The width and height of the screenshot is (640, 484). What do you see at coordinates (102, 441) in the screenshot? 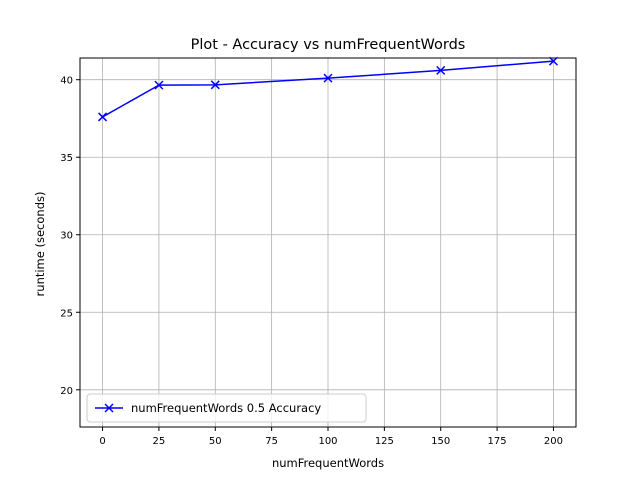
I see `x-tick-label-0: 0` at bounding box center [102, 441].